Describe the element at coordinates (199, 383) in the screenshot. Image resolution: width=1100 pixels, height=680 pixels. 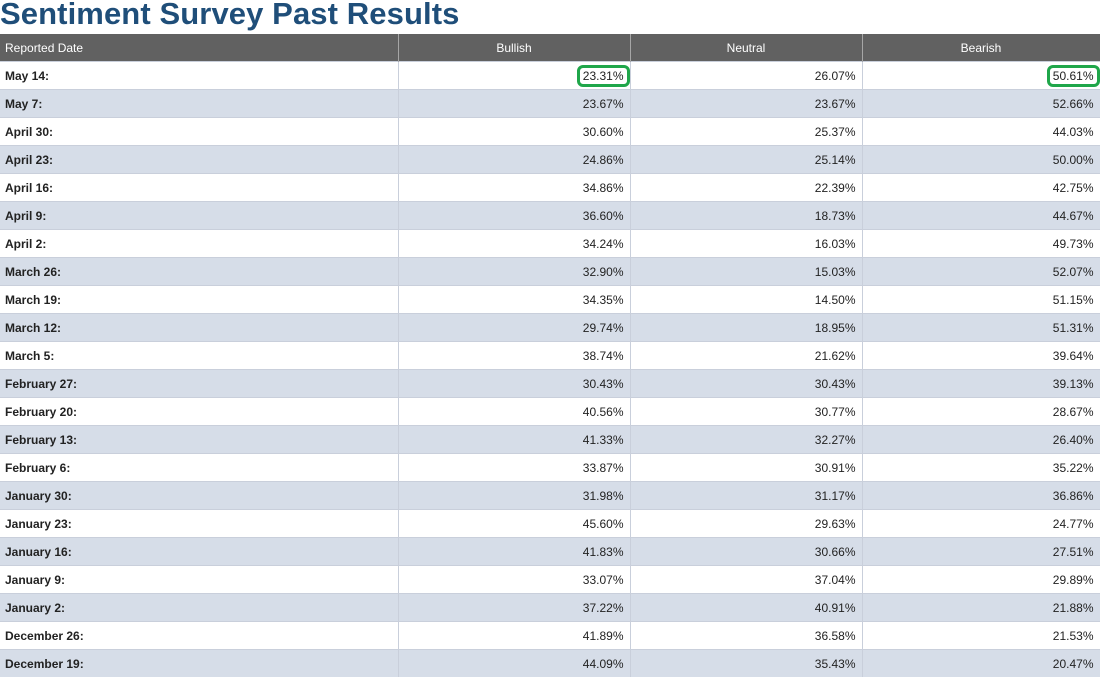
I see `cell-reported-date: February 27:` at that location.